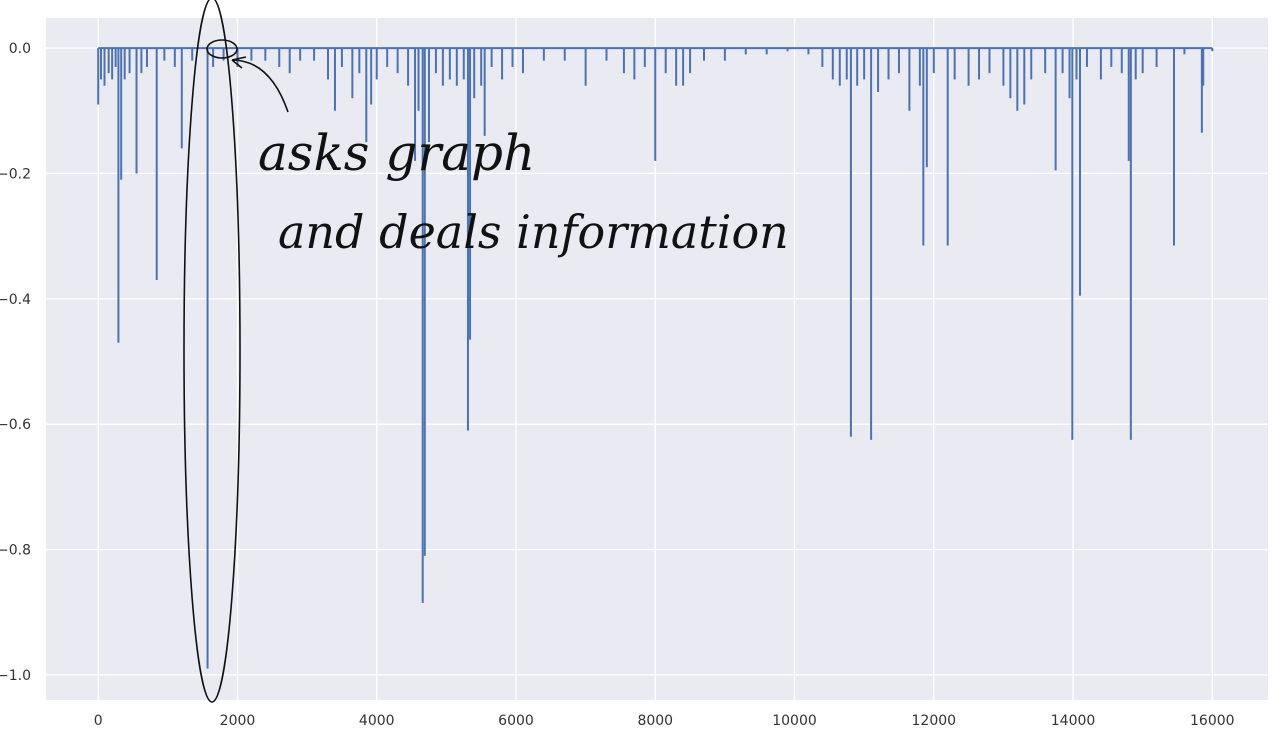 The image size is (1280, 737). What do you see at coordinates (238, 721) in the screenshot?
I see `x-tick-label: 2000` at bounding box center [238, 721].